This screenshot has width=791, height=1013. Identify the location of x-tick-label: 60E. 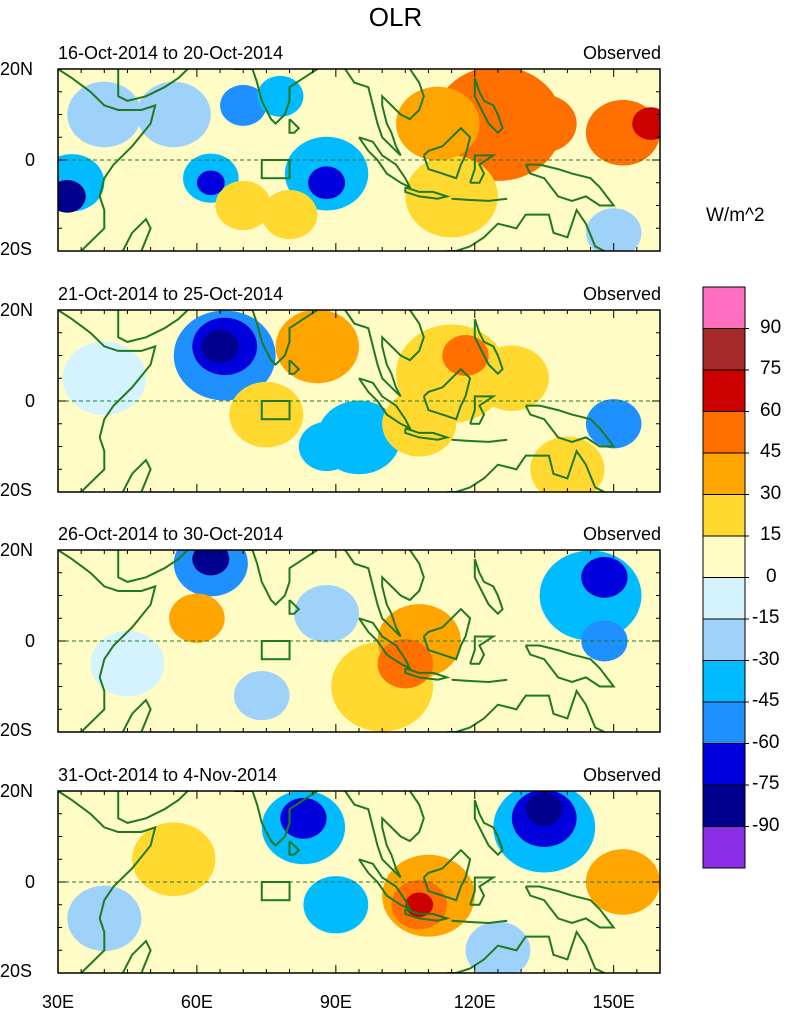
(196, 1002).